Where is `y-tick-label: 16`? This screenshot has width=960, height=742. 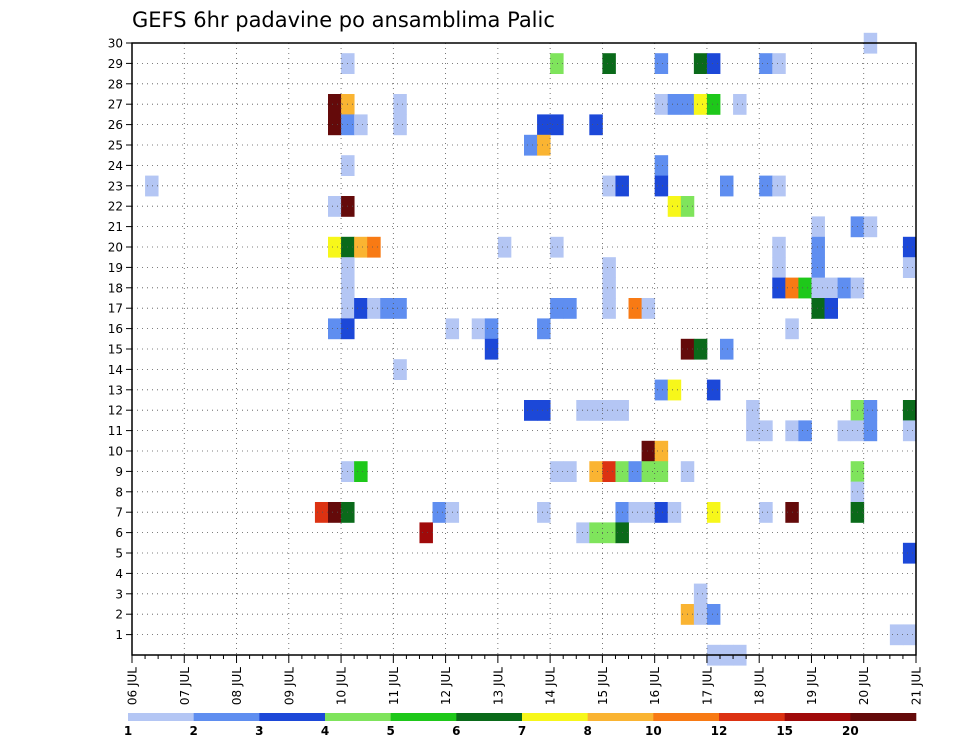 y-tick-label: 16 is located at coordinates (115, 329).